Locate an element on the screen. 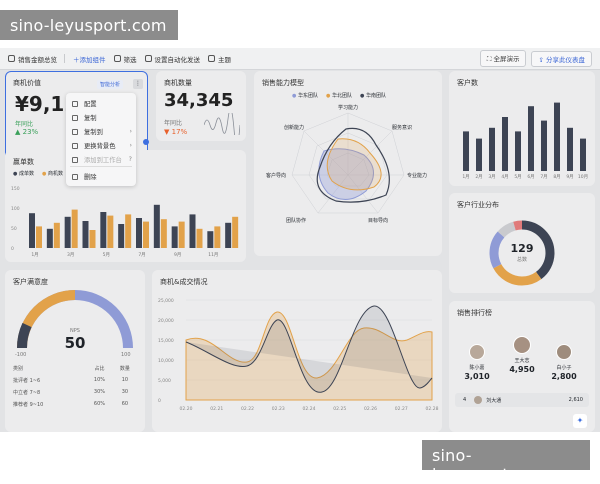 The image size is (600, 484). menu-item-copy-to: 复制到 › is located at coordinates (102, 131).